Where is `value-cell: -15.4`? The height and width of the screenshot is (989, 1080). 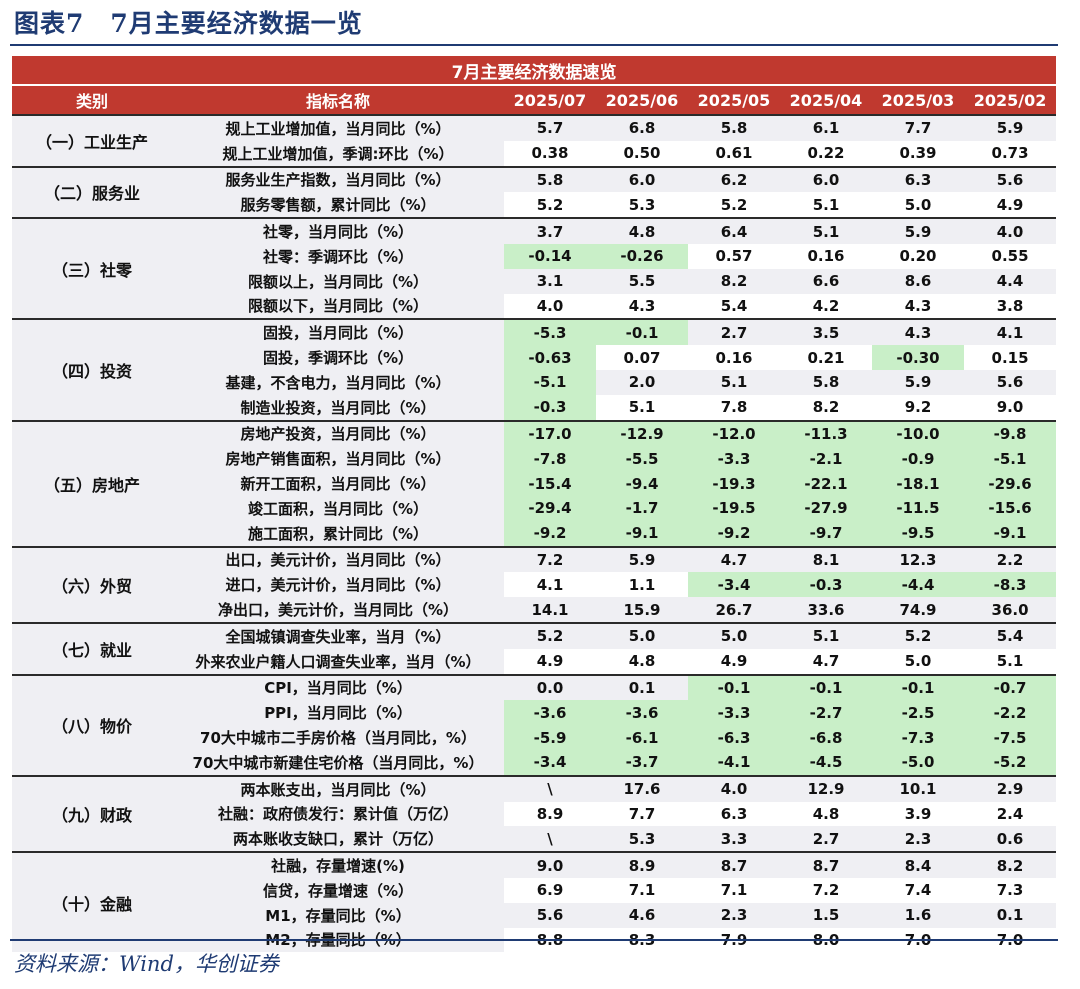 value-cell: -15.4 is located at coordinates (550, 483).